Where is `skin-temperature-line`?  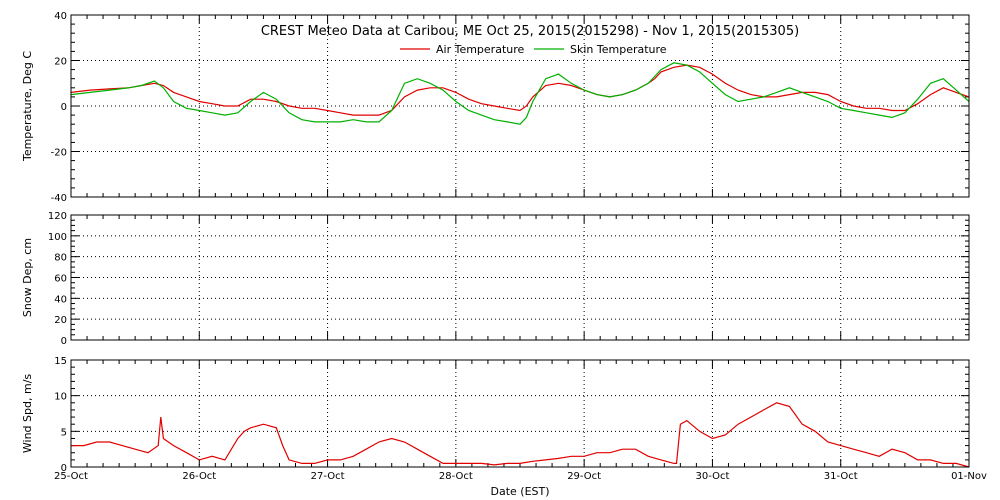
skin-temperature-line is located at coordinates (520, 93).